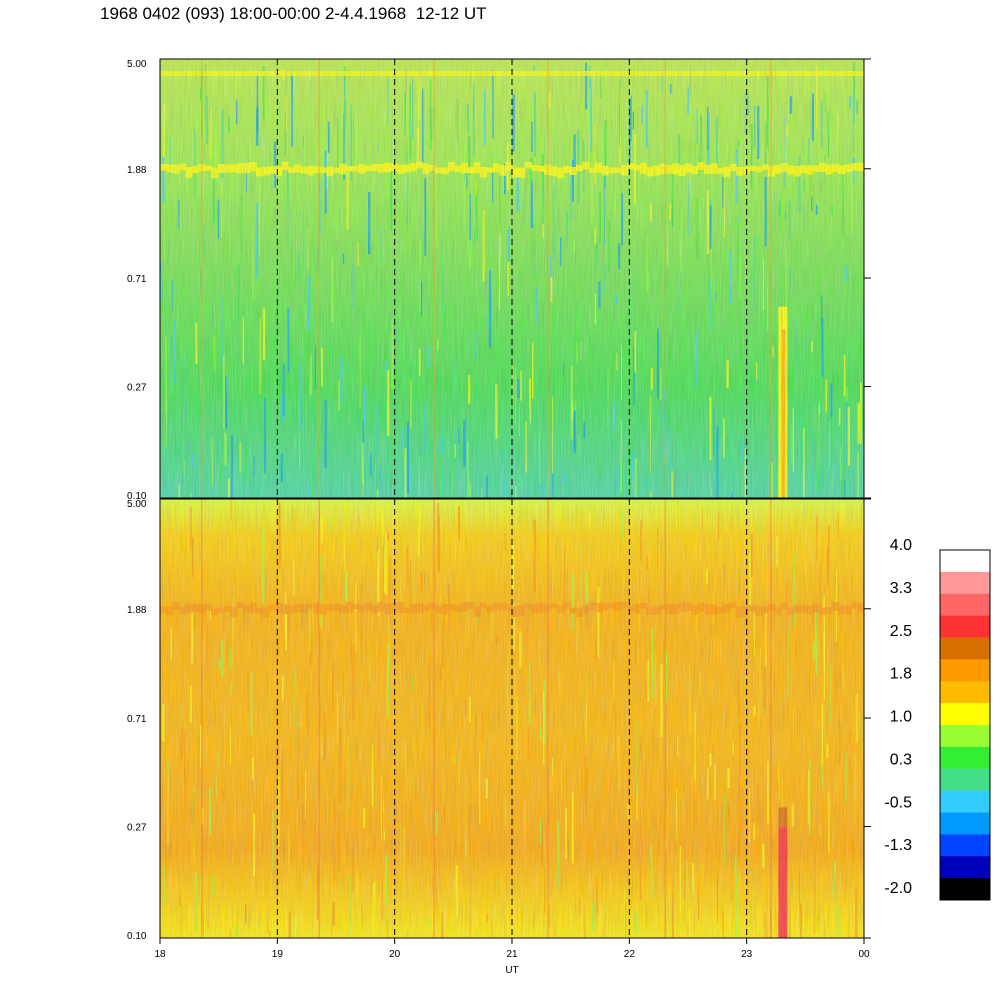 The image size is (1000, 1000). What do you see at coordinates (395, 954) in the screenshot?
I see `x-tick-label: 20` at bounding box center [395, 954].